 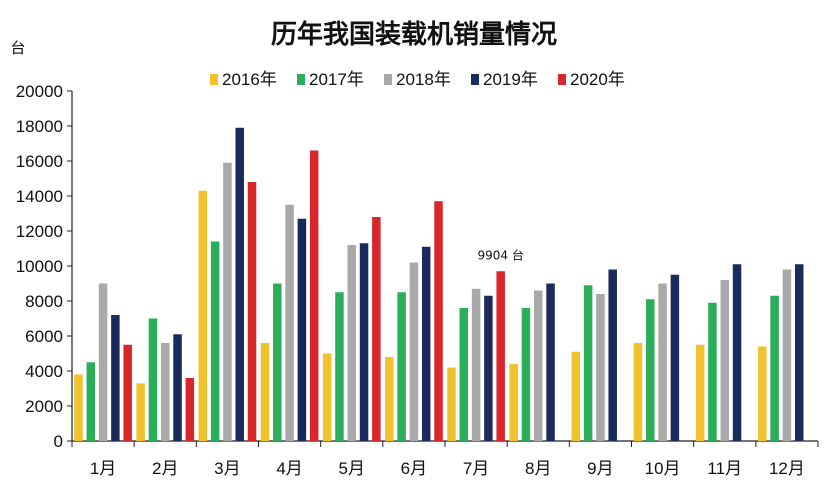 What do you see at coordinates (423, 79) in the screenshot?
I see `legend-label: 2018年` at bounding box center [423, 79].